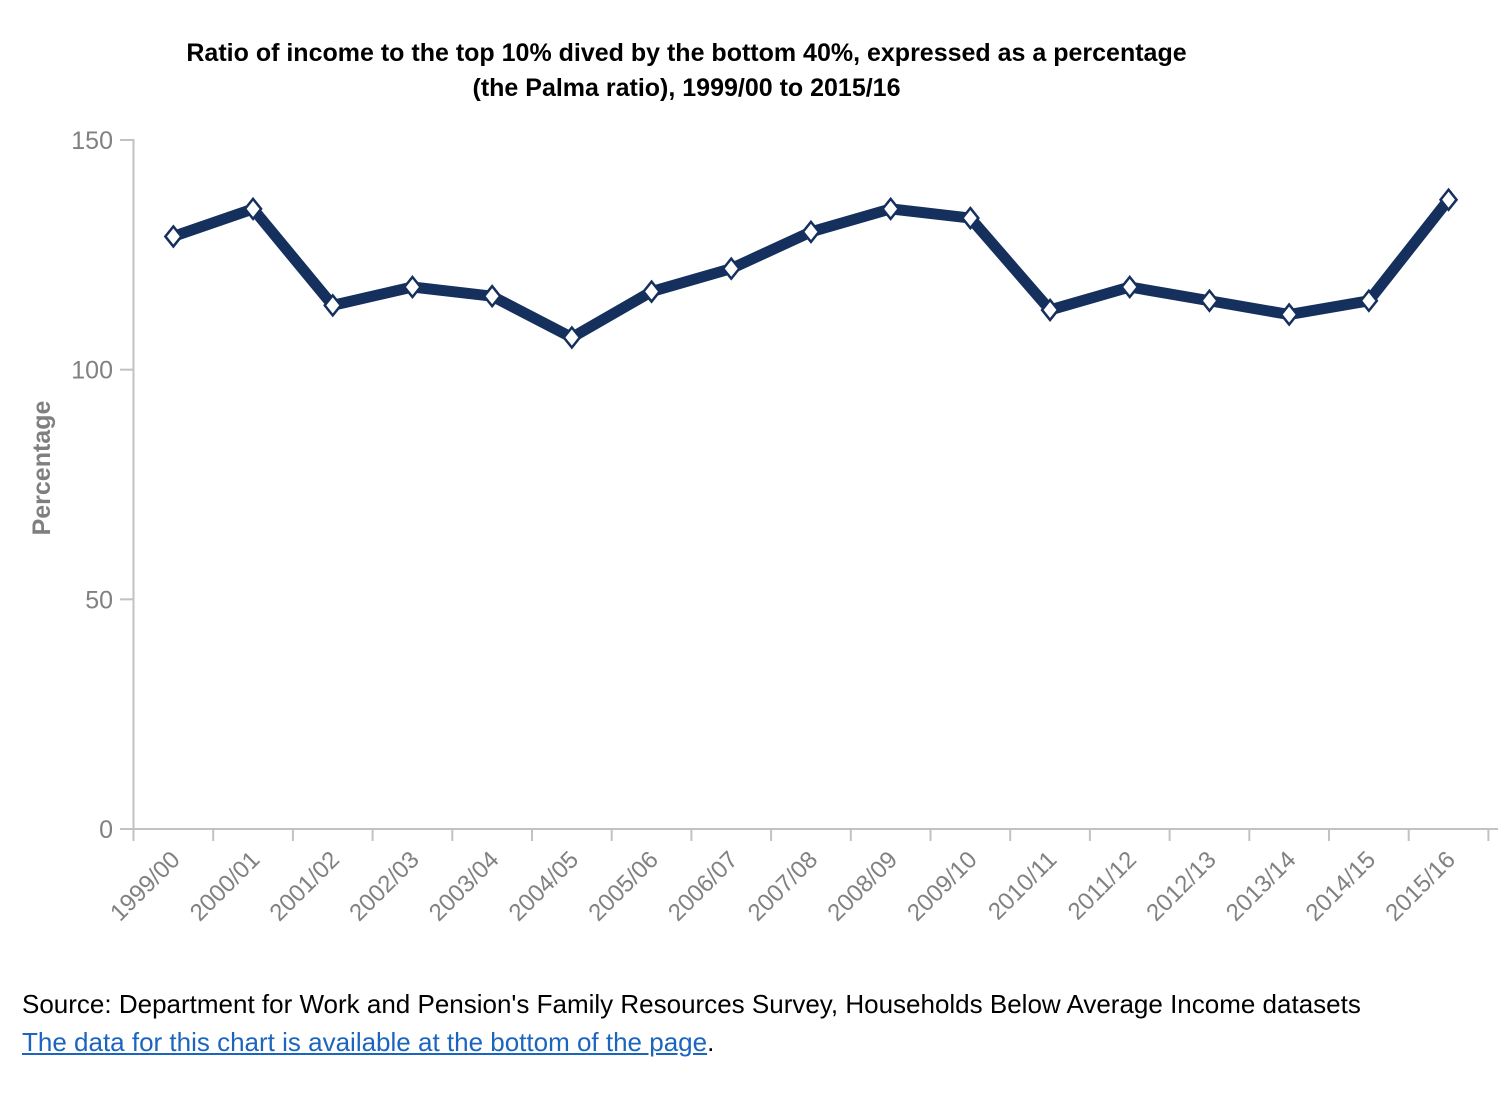 This screenshot has height=1106, width=1500. Describe the element at coordinates (686, 88) in the screenshot. I see `chart-title-line2: (the Palma ratio), 1999/00 to 2015/16` at that location.